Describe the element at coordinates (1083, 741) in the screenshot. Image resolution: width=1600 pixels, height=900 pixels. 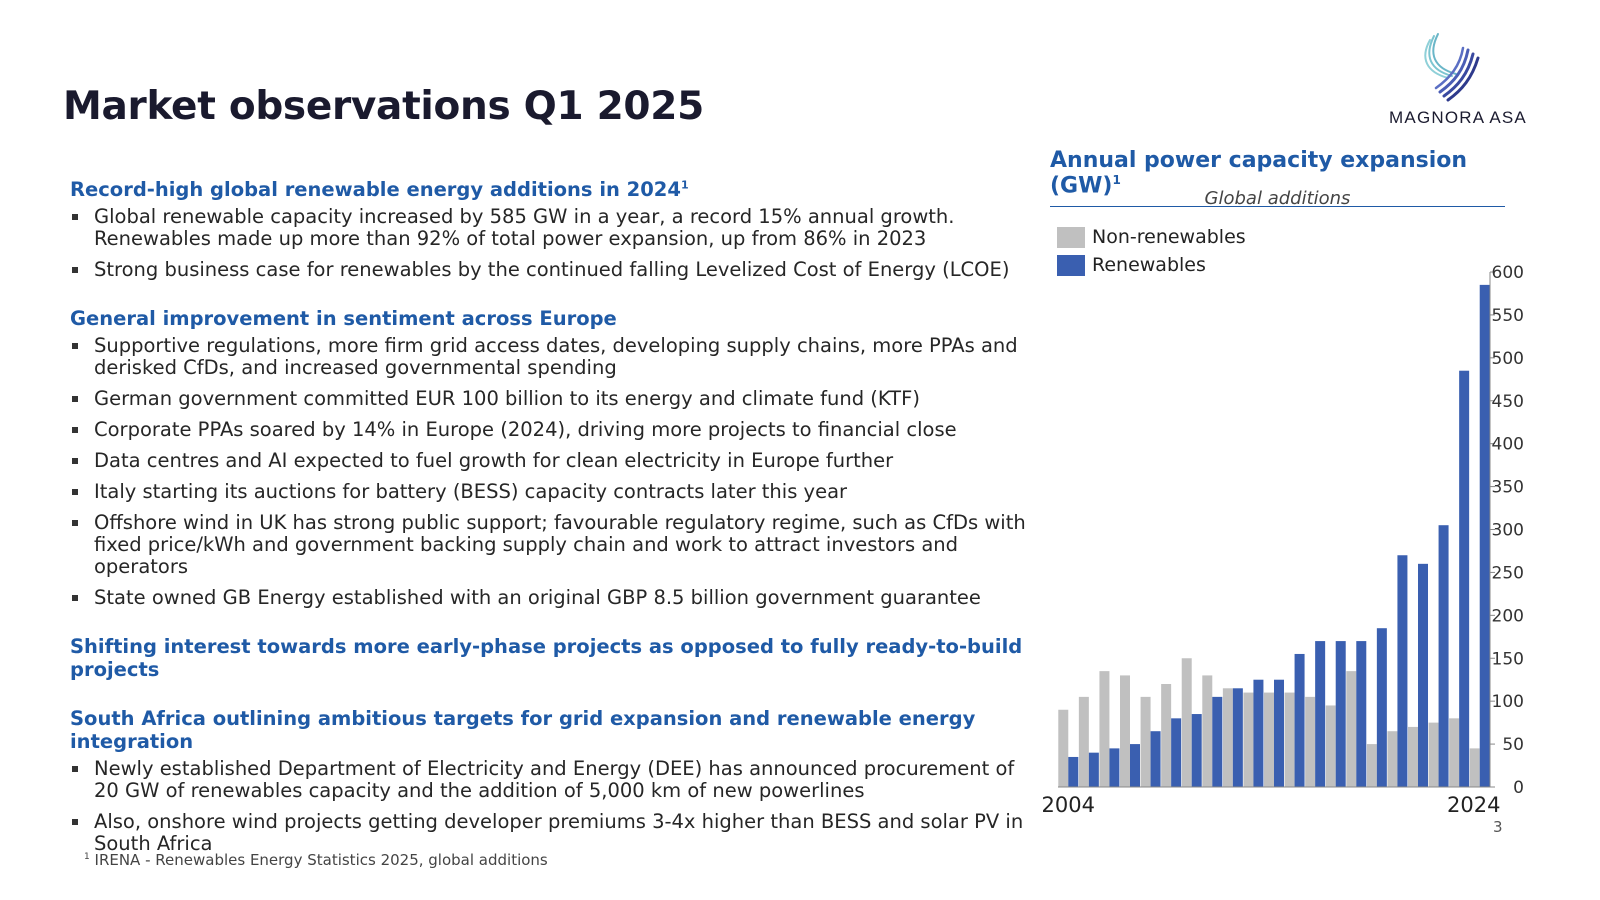
I see `bar-non-renewables-2005` at that location.